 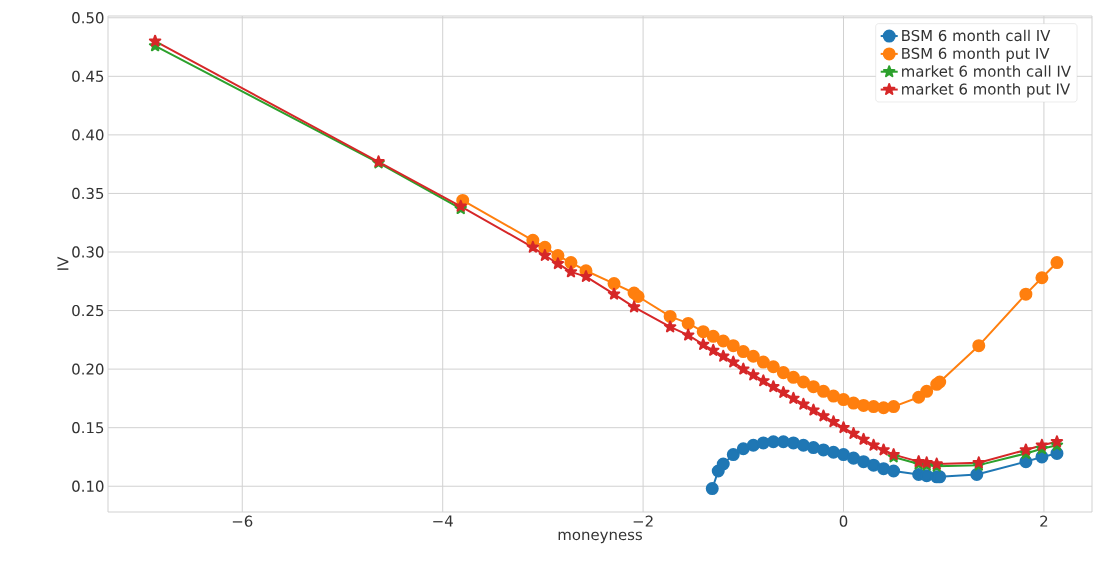 I want to click on y-tick-label: 0.40, so click(x=88, y=135).